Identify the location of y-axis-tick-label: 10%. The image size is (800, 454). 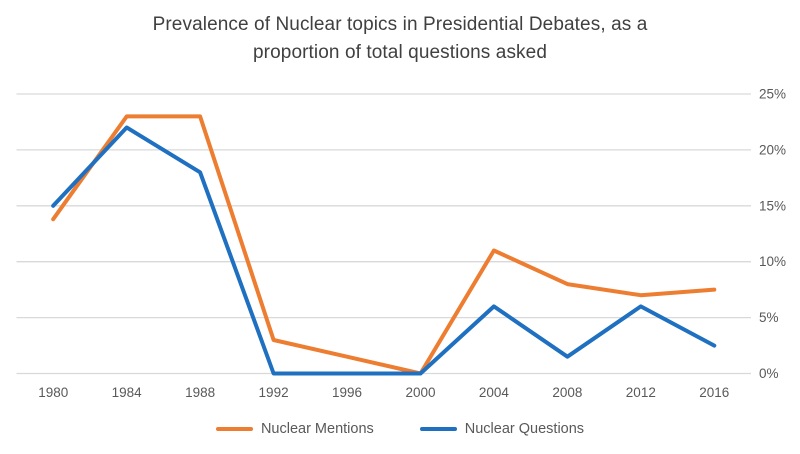
(772, 261).